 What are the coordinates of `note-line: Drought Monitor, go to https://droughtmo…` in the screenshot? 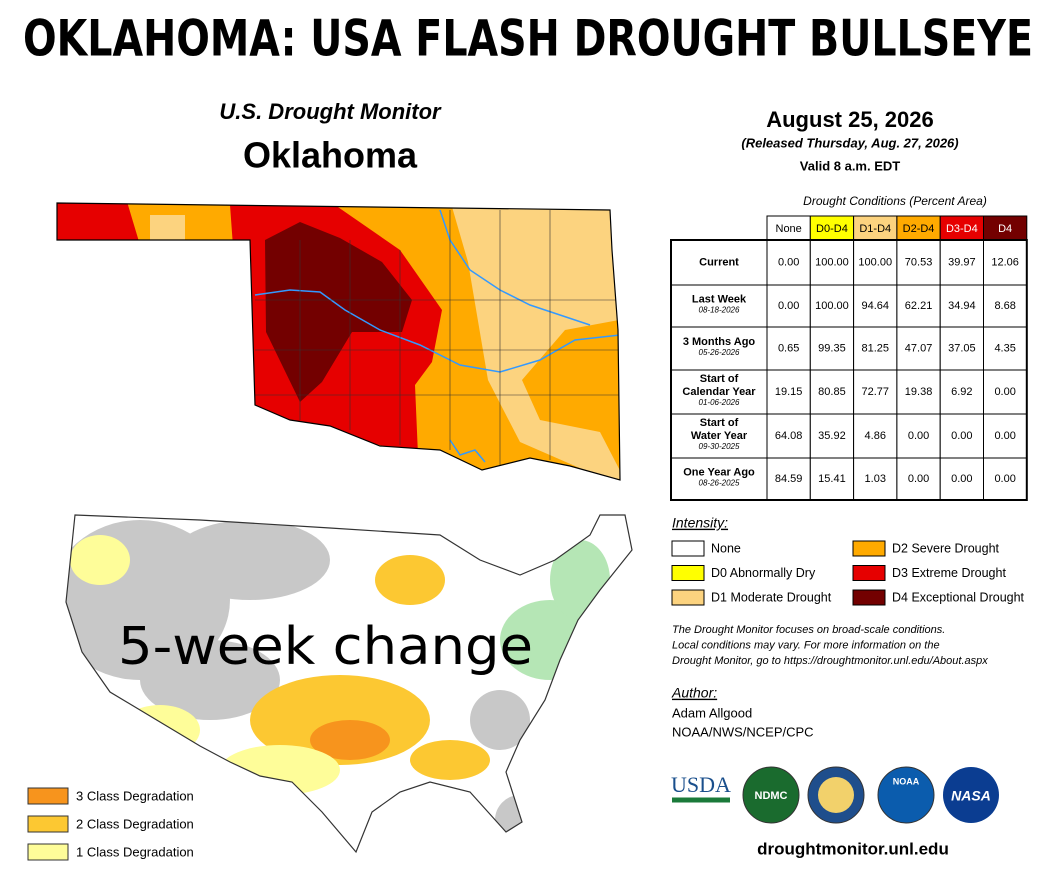 It's located at (830, 661).